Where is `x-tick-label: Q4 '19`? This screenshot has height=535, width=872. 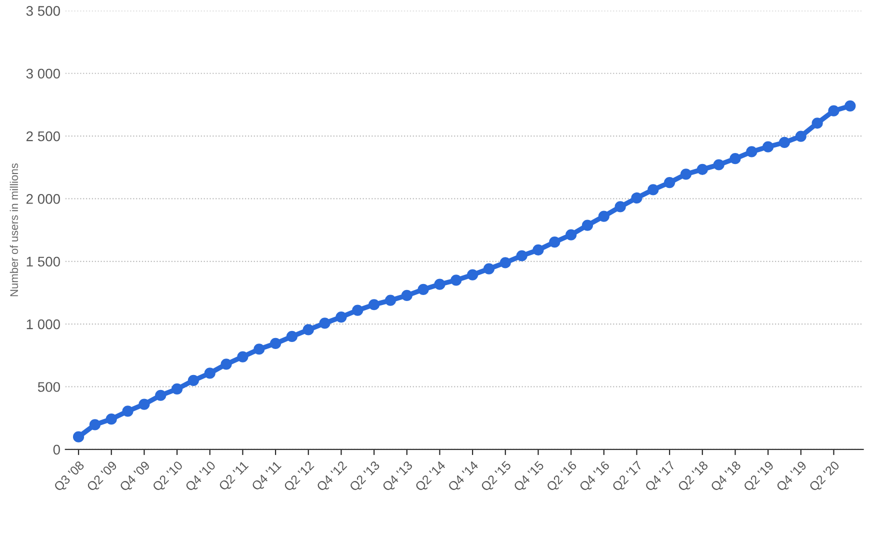
x-tick-label: Q4 '19 is located at coordinates (792, 477).